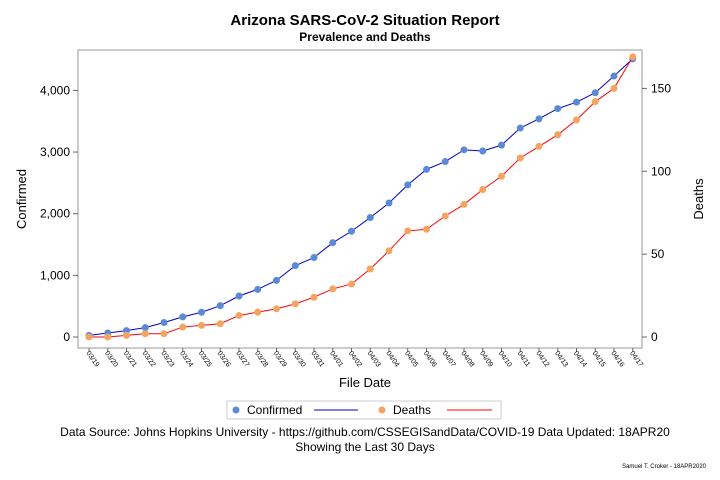 The width and height of the screenshot is (720, 480). What do you see at coordinates (167, 359) in the screenshot?
I see `x-tick-label: 03/23` at bounding box center [167, 359].